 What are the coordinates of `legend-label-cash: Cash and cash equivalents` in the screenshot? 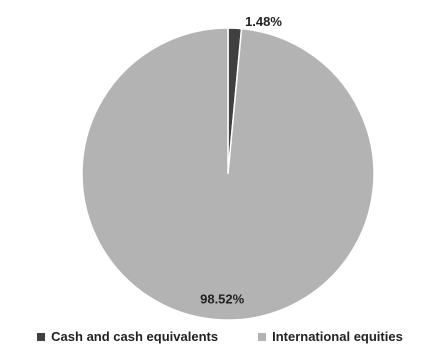 It's located at (135, 336).